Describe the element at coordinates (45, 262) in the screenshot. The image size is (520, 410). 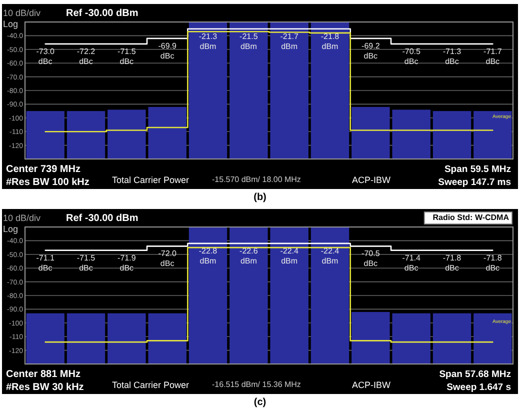
I see `annotation: -71.1 dBc` at that location.